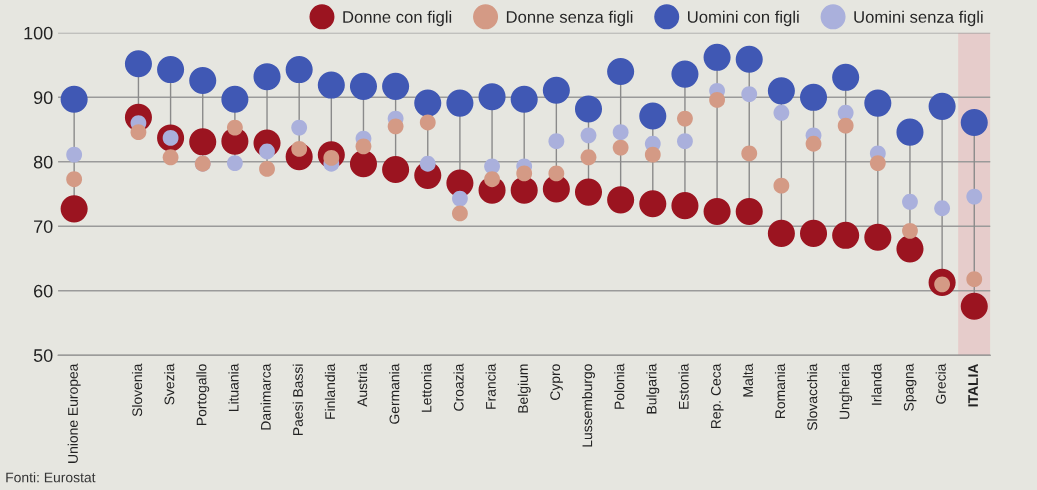 The width and height of the screenshot is (1037, 490). I want to click on x-tick-label: Lussemburgo, so click(588, 405).